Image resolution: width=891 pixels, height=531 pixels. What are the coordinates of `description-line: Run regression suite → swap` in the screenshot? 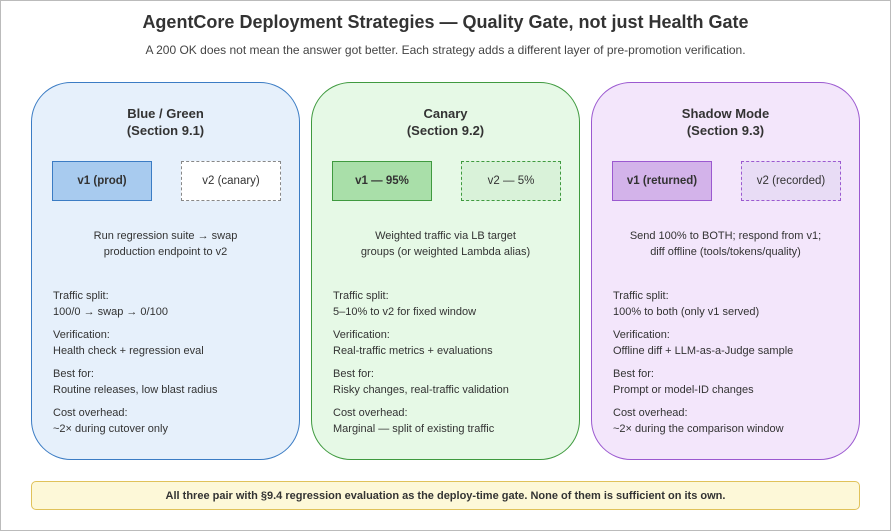 It's located at (165, 236).